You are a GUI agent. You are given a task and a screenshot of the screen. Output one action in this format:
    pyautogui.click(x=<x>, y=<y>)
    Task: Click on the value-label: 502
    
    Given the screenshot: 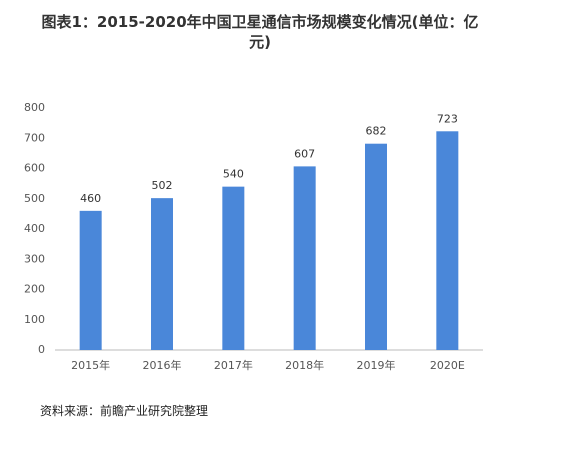 What is the action you would take?
    pyautogui.click(x=162, y=185)
    